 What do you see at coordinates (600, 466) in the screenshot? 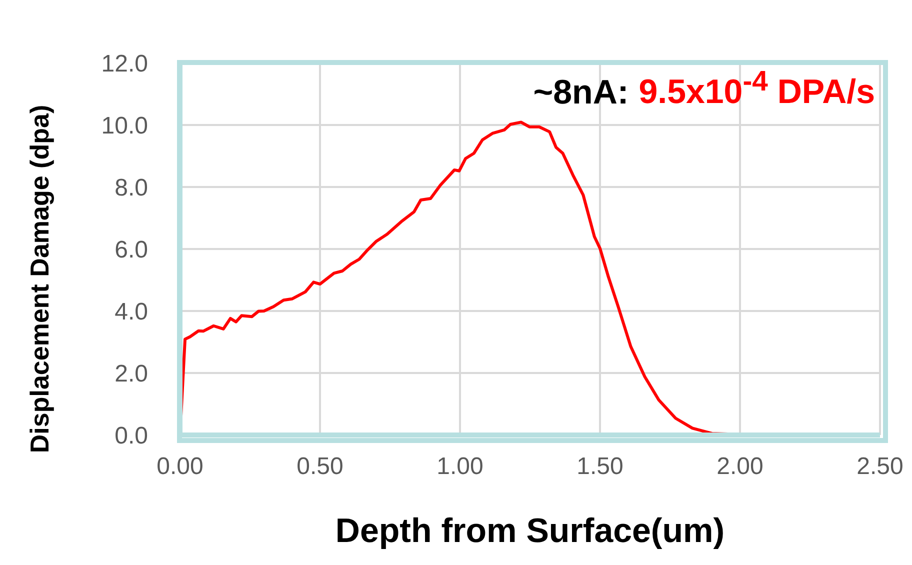
I see `x-tick-label: 1.50` at bounding box center [600, 466].